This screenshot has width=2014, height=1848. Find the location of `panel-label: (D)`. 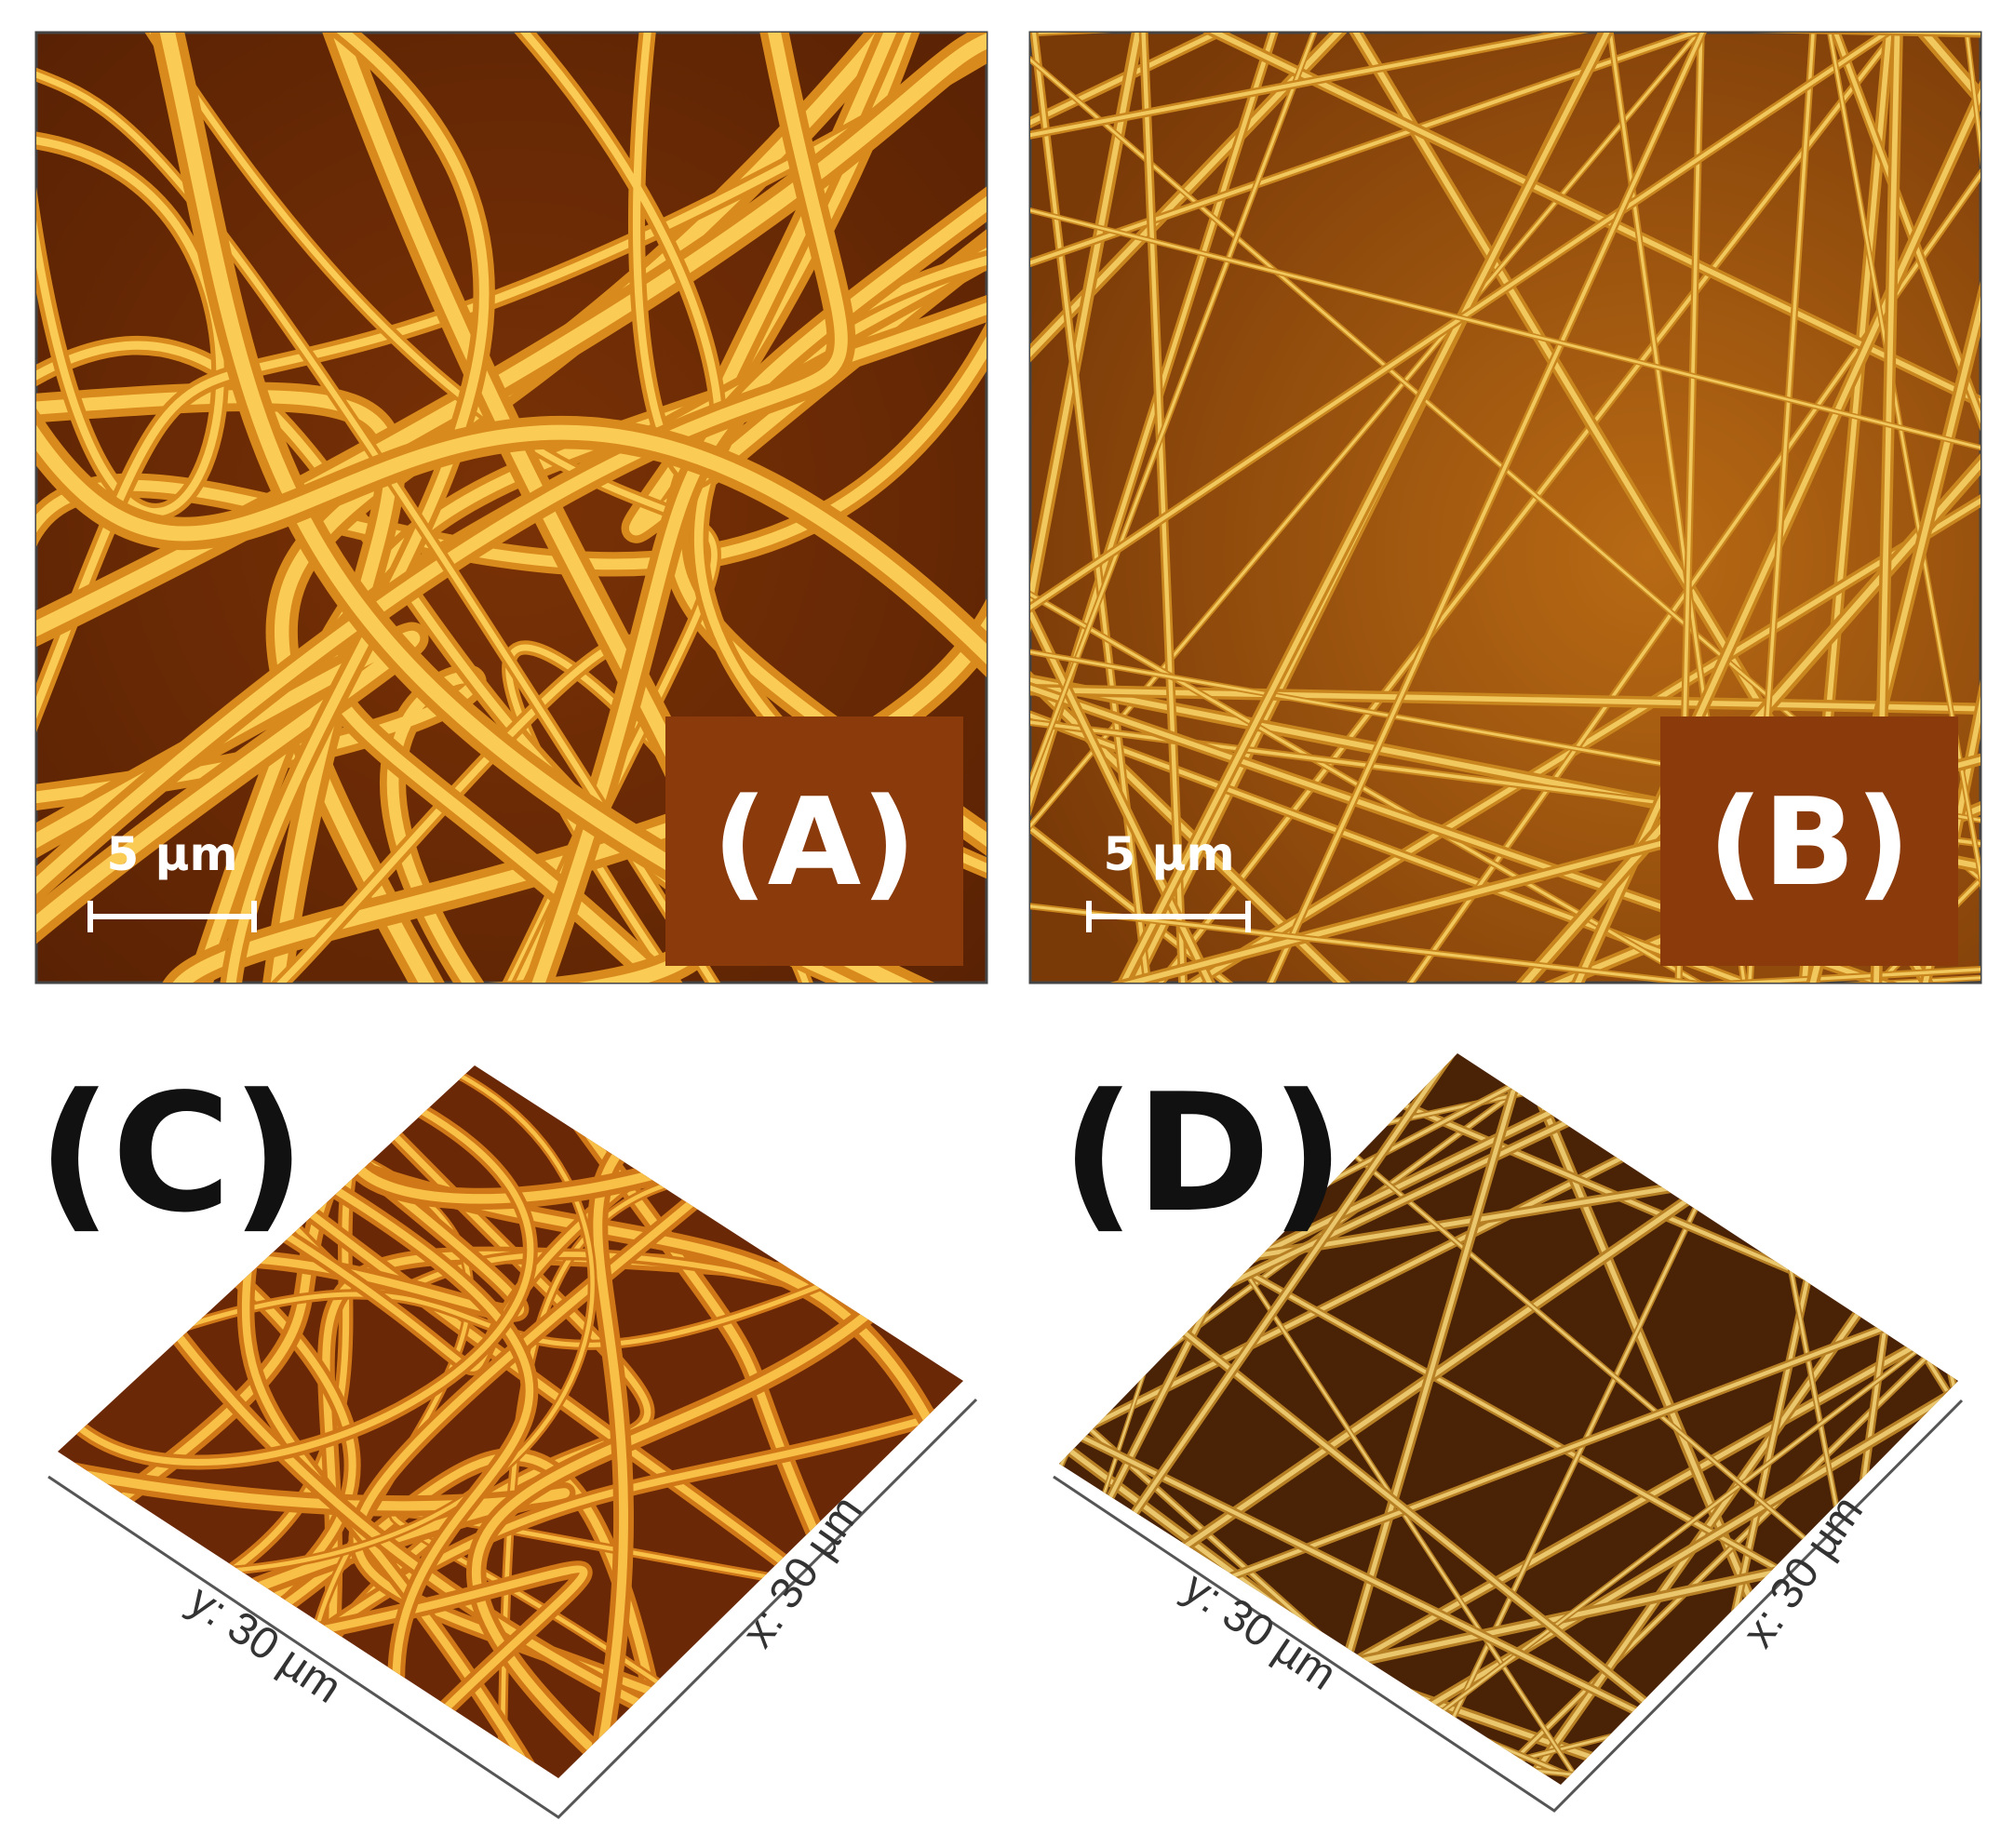

panel-label: (D) is located at coordinates (1203, 1154).